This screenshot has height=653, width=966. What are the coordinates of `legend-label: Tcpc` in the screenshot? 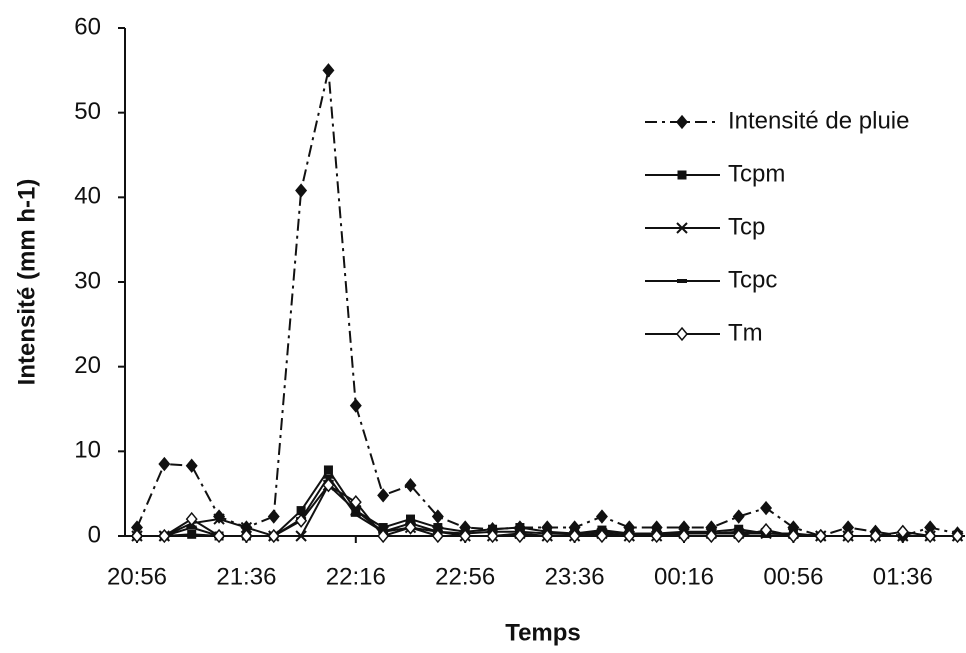 It's located at (752, 279).